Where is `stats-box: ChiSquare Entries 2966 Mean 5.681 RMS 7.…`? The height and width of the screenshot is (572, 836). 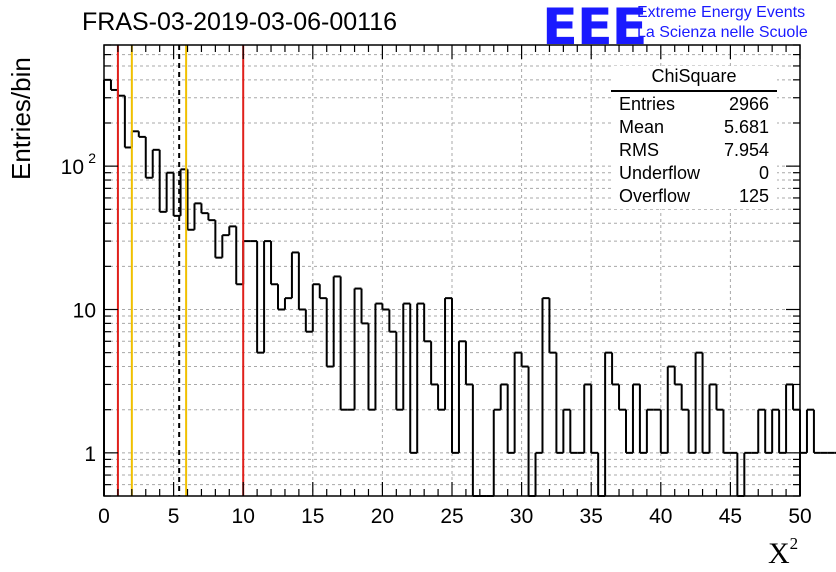 stats-box: ChiSquare Entries 2966 Mean 5.681 RMS 7.… is located at coordinates (694, 137).